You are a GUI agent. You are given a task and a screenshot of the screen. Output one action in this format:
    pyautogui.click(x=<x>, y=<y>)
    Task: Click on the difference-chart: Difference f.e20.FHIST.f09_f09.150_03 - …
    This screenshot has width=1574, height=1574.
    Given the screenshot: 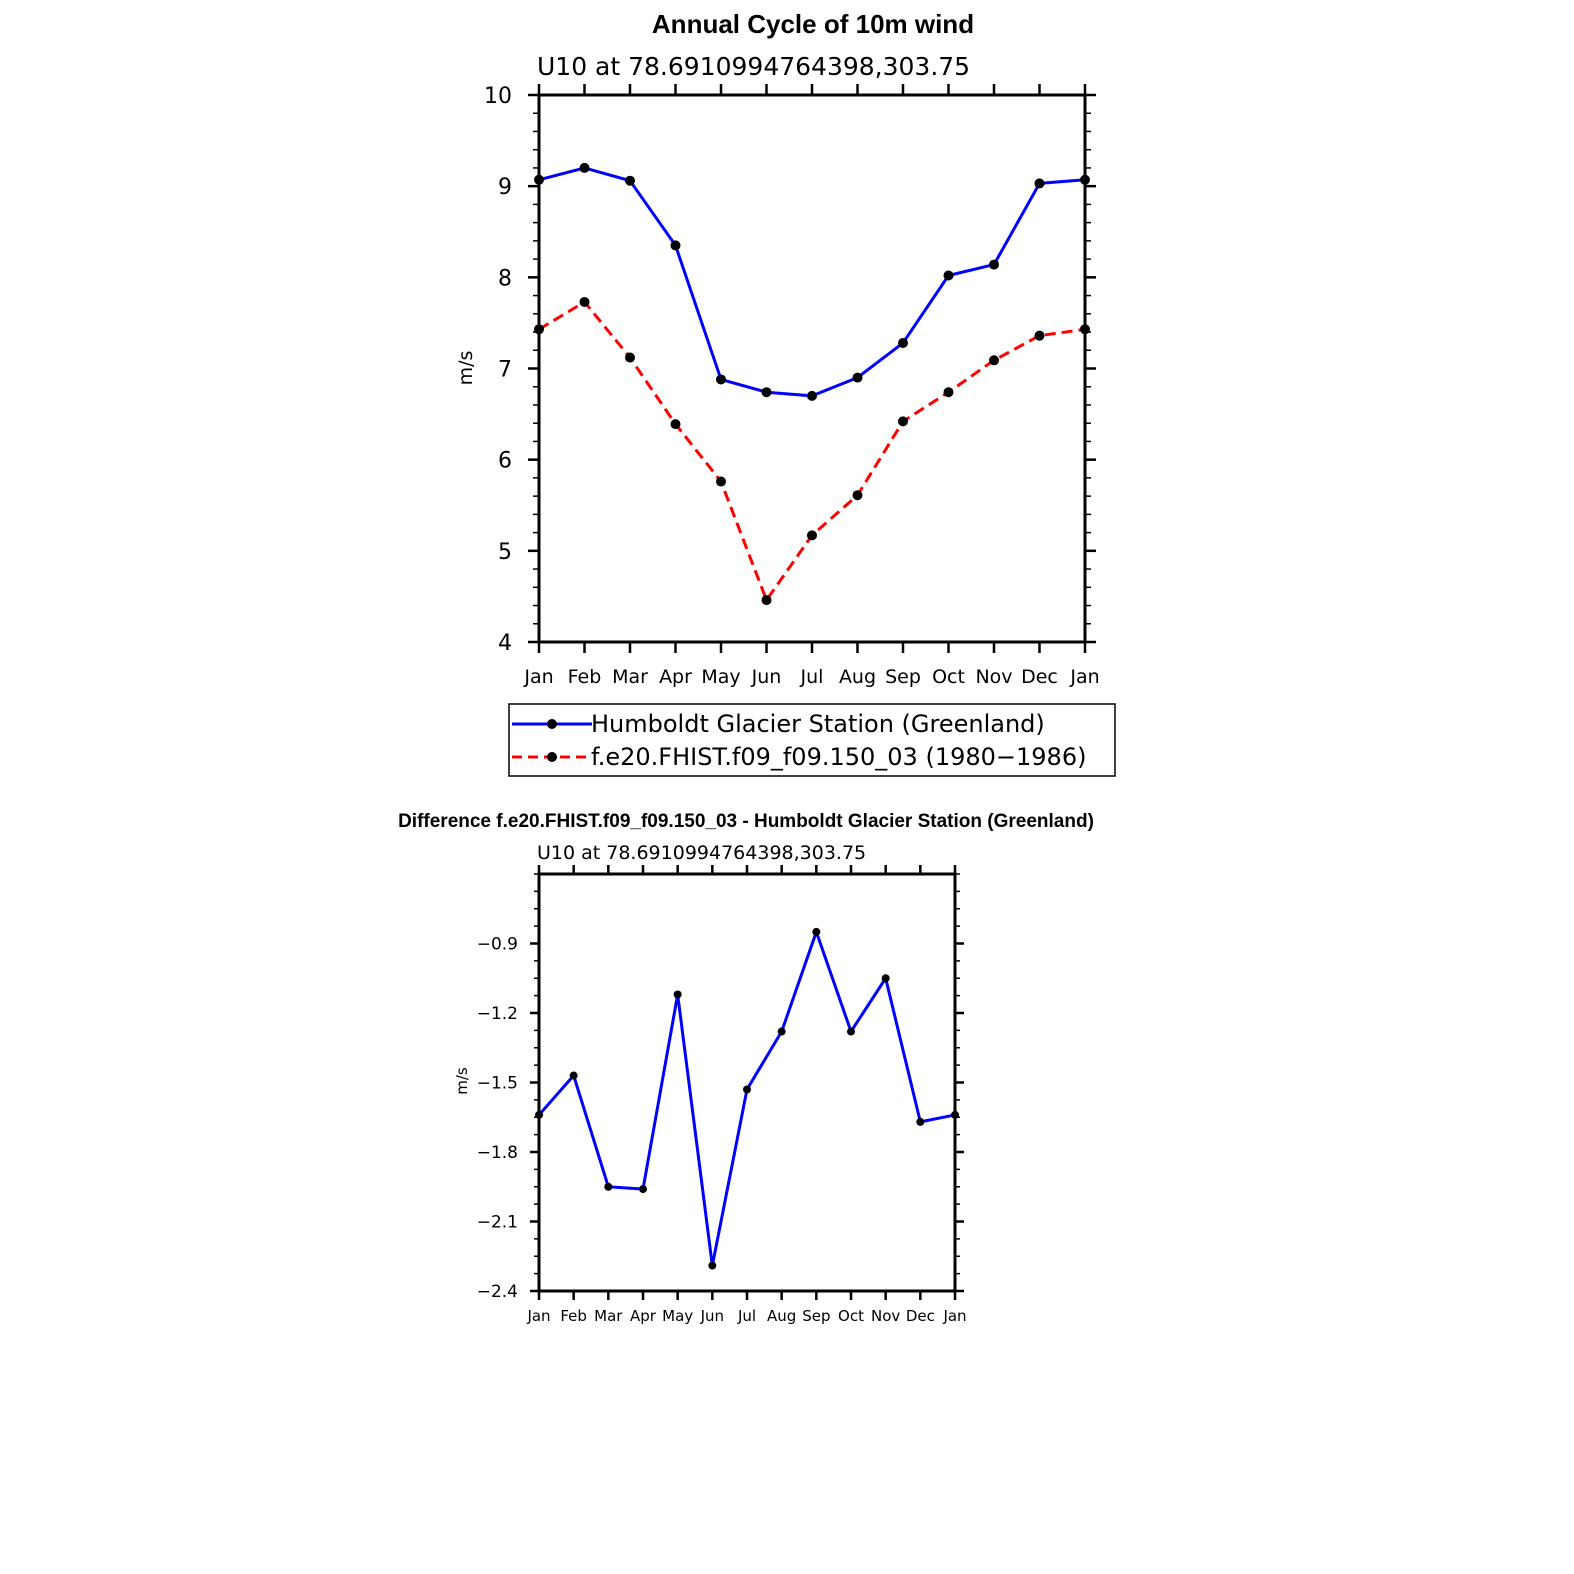 What is the action you would take?
    pyautogui.click(x=746, y=1068)
    